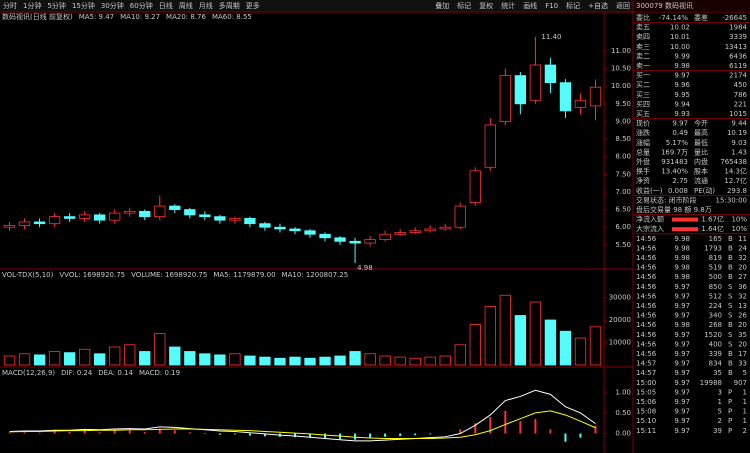 This screenshot has height=453, width=750. I want to click on order-volume: 6436, so click(738, 56).